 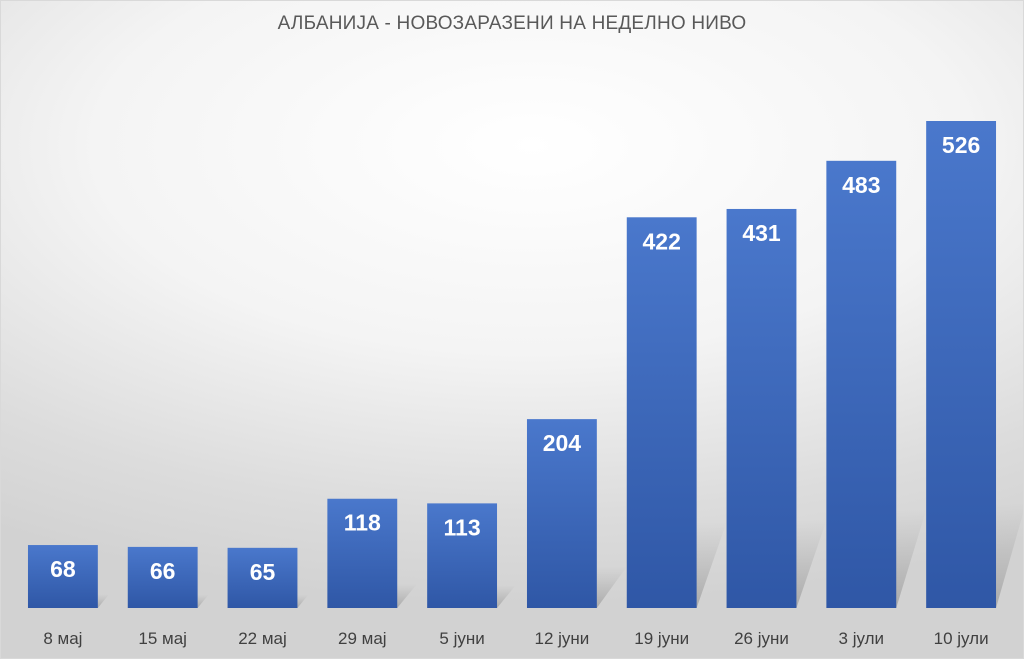 What do you see at coordinates (362, 523) in the screenshot?
I see `data-label: 118` at bounding box center [362, 523].